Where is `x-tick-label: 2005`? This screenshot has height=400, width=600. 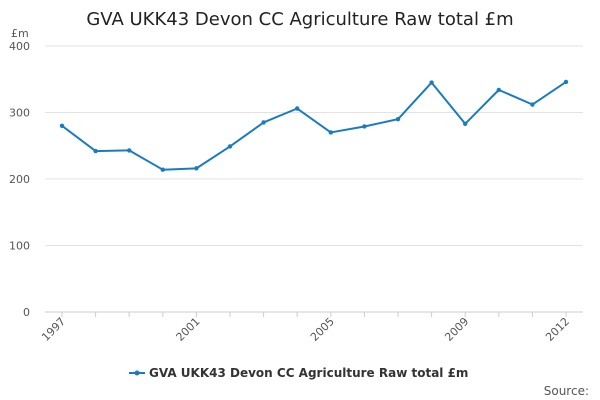 x-tick-label: 2005 is located at coordinates (322, 329).